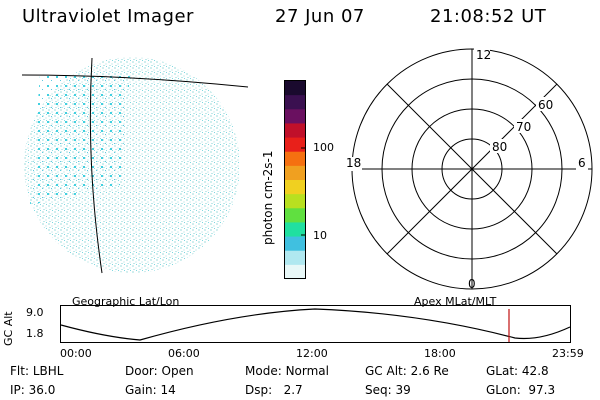 The width and height of the screenshot is (600, 400). What do you see at coordinates (150, 390) in the screenshot?
I see `gain-info: Gain: 14` at bounding box center [150, 390].